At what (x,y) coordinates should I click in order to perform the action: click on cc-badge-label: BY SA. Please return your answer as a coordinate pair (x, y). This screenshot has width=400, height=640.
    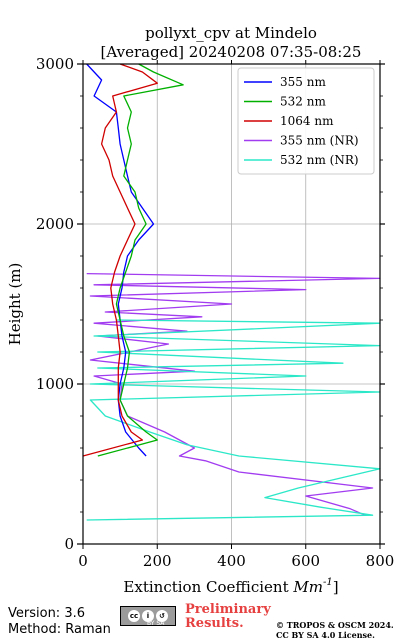
    Looking at the image, I should click on (156, 623).